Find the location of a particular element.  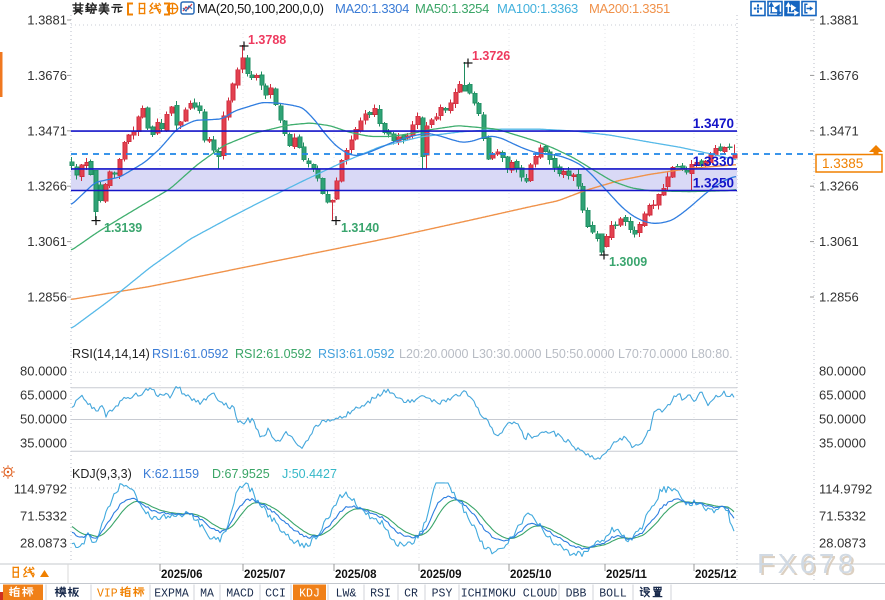

svg-text: 1.3139 is located at coordinates (123, 228).